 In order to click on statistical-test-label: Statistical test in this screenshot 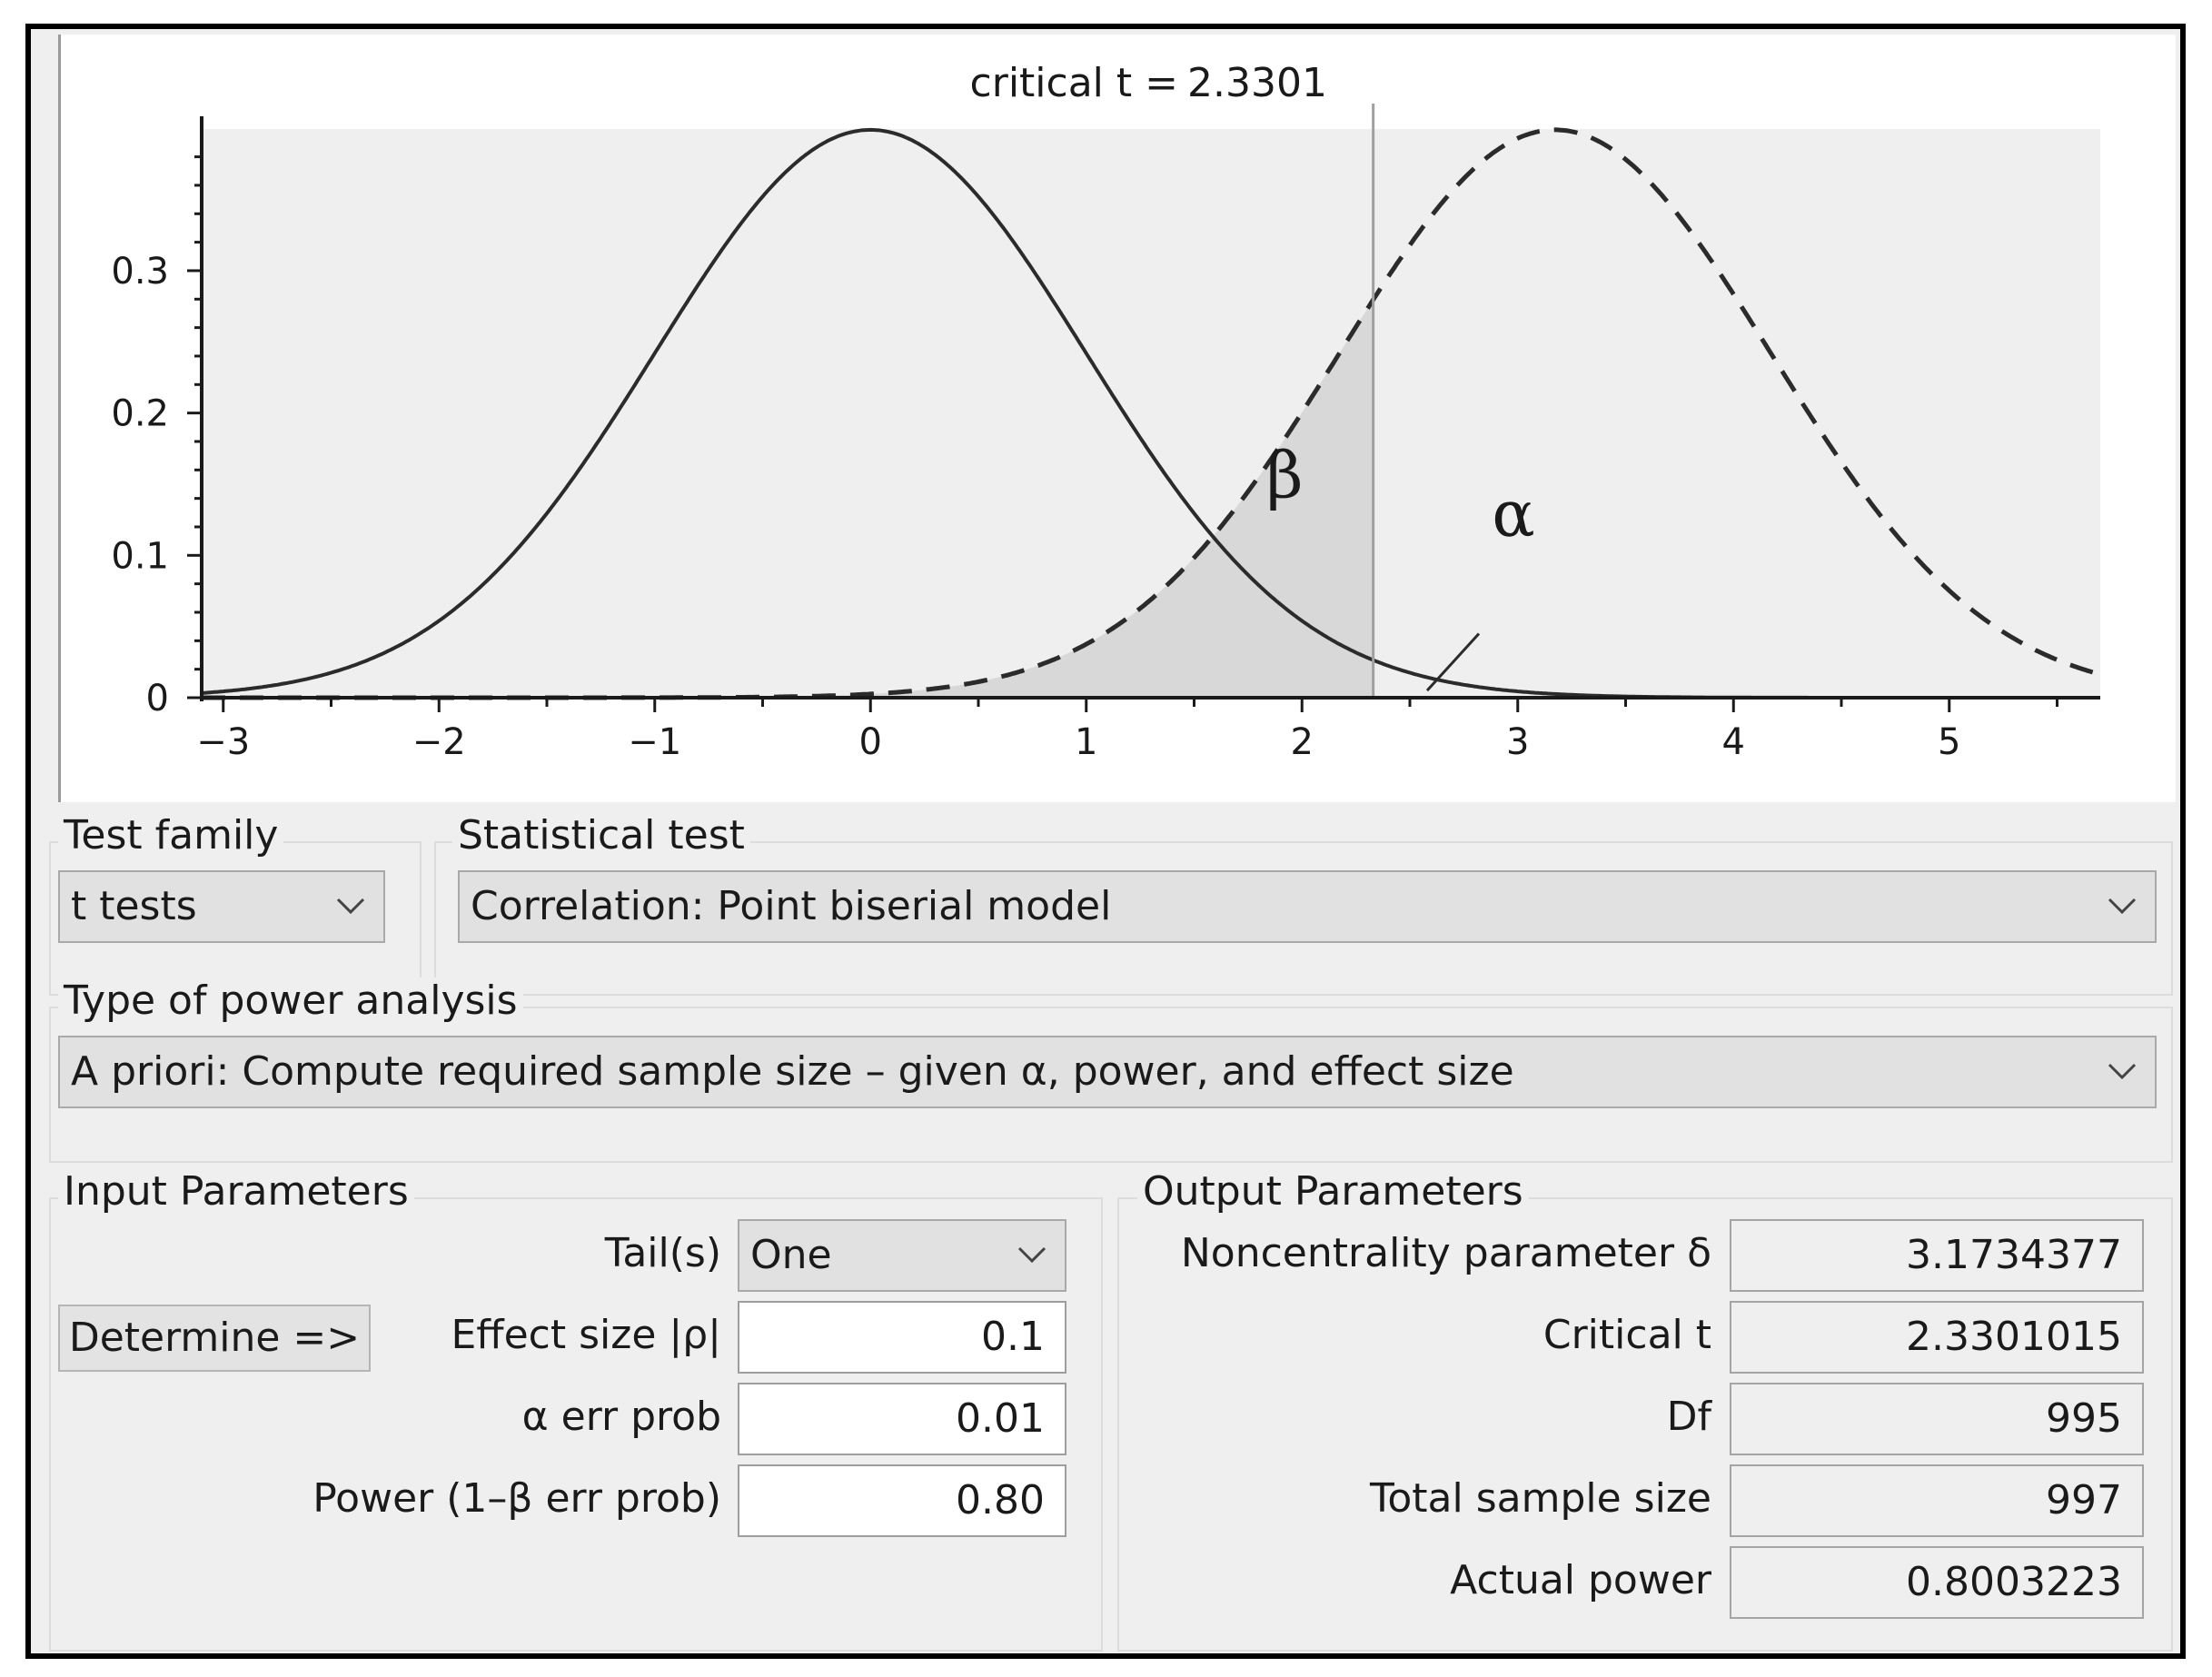, I will do `click(601, 835)`.